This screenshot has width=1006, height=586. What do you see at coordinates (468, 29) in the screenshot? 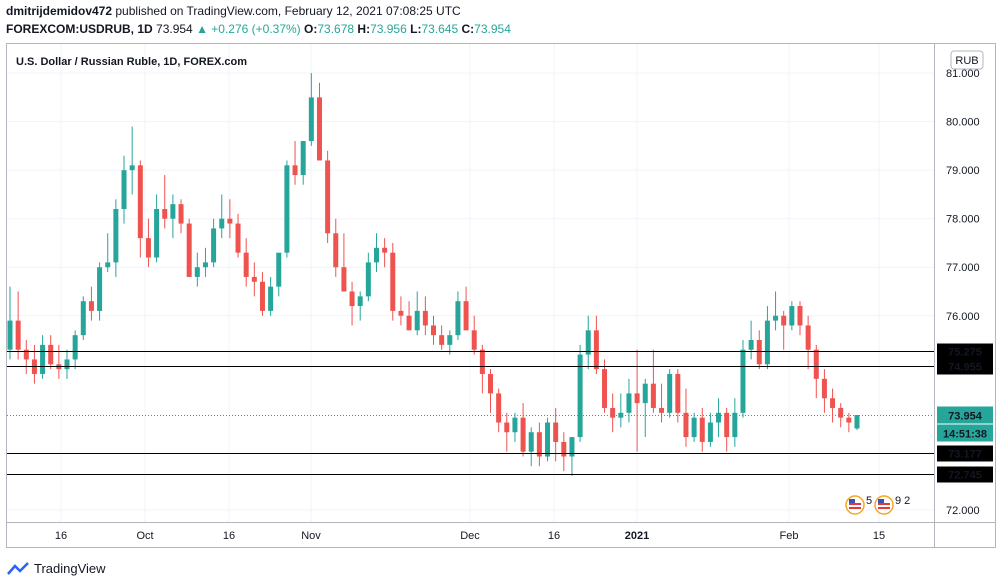
I see `close-label: C:` at bounding box center [468, 29].